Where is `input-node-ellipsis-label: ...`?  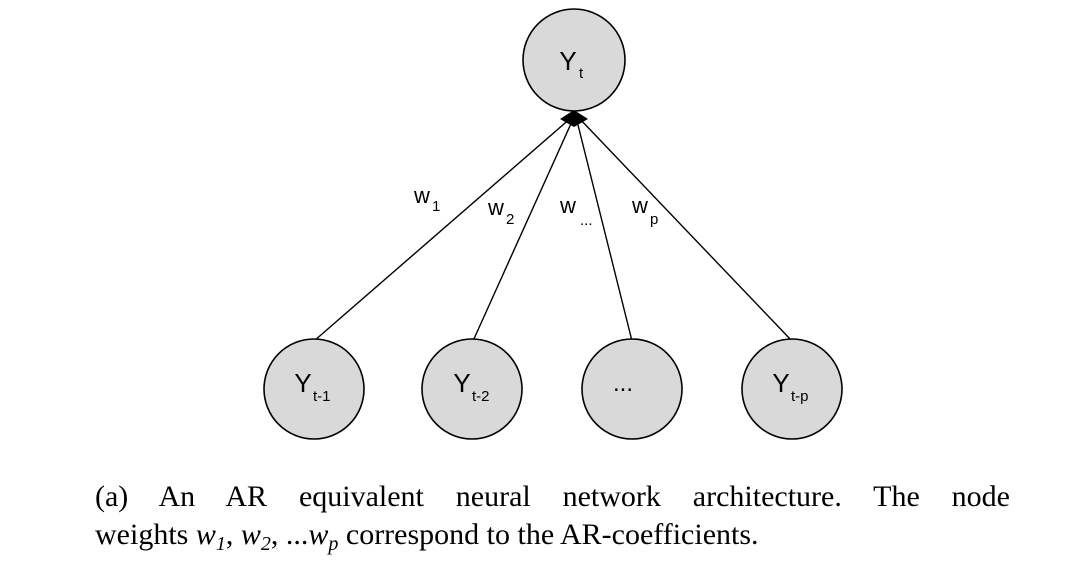
input-node-ellipsis-label: ... is located at coordinates (623, 383).